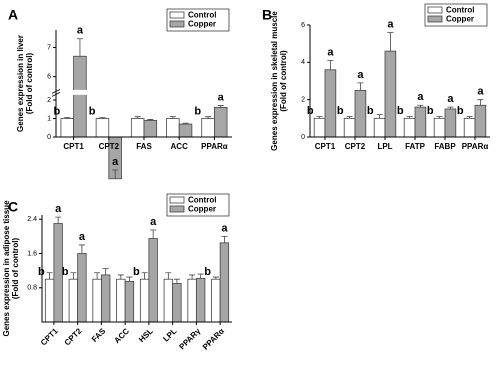 The image size is (500, 378). I want to click on x-tick-label: HSL, so click(146, 335).